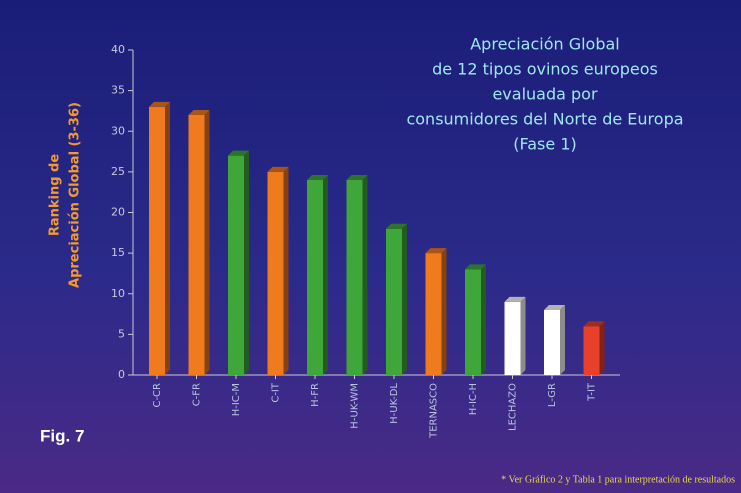  Describe the element at coordinates (592, 392) in the screenshot. I see `x-tick-label: T-IT` at that location.